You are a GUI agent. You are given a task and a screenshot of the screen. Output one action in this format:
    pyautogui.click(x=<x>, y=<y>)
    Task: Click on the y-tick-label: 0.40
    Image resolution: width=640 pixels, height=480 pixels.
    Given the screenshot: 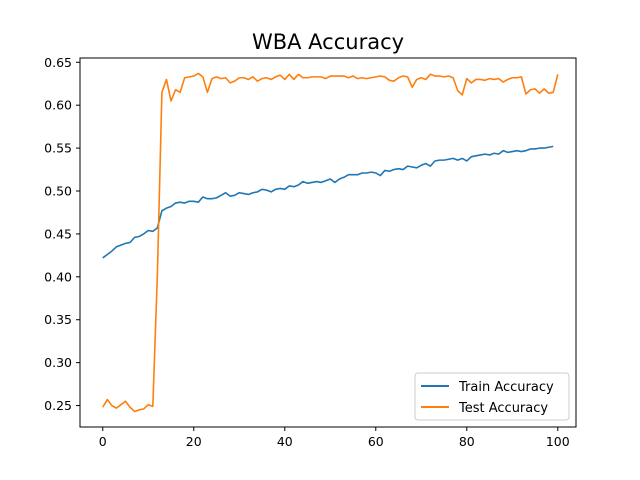 What is the action you would take?
    pyautogui.click(x=58, y=276)
    